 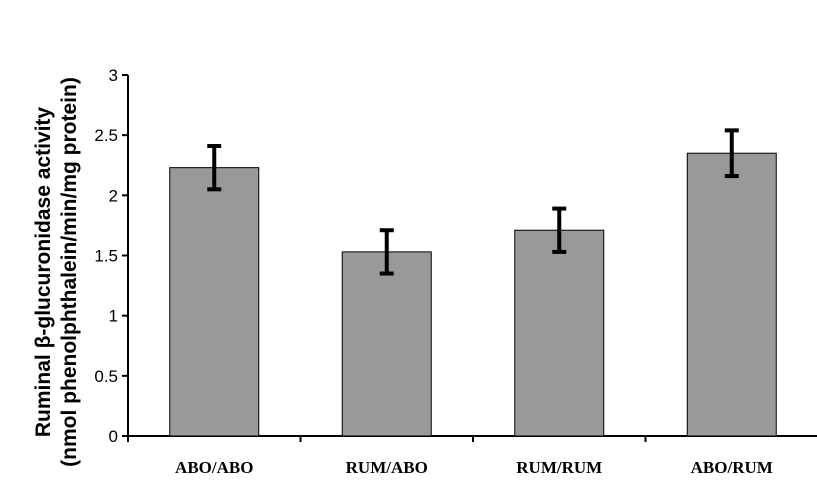 I want to click on x-category-label: ABO/ABO, so click(x=214, y=467).